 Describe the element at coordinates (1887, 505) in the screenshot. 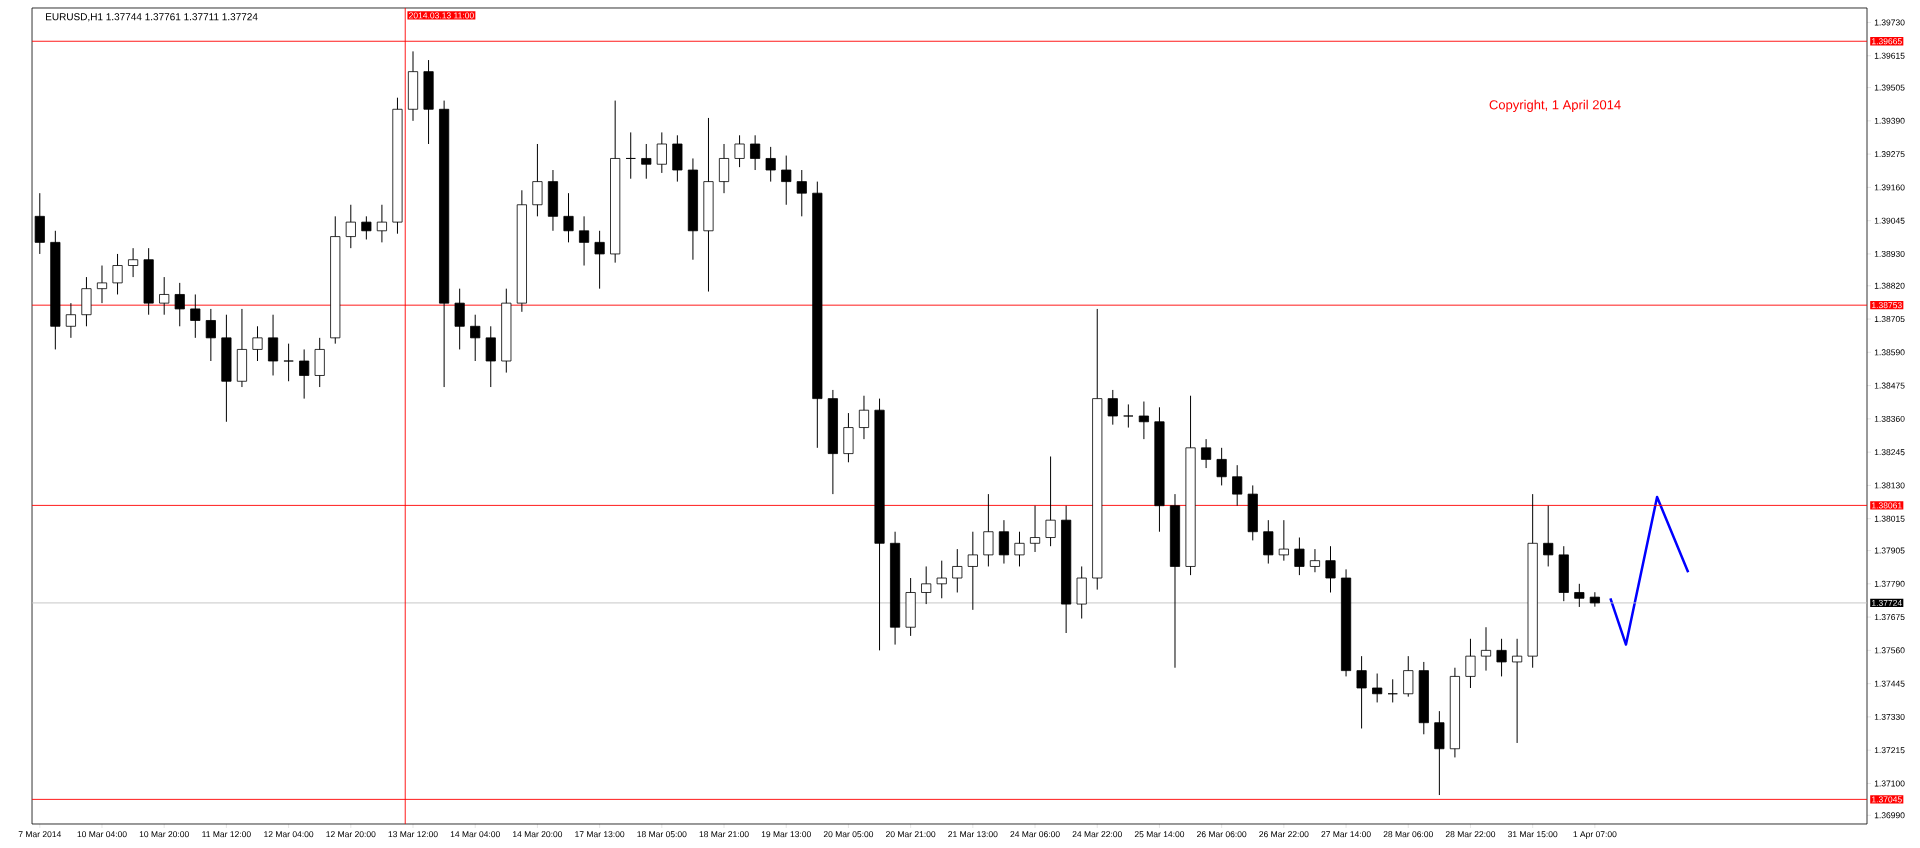

I see `ref-line-label: 1.38061` at that location.